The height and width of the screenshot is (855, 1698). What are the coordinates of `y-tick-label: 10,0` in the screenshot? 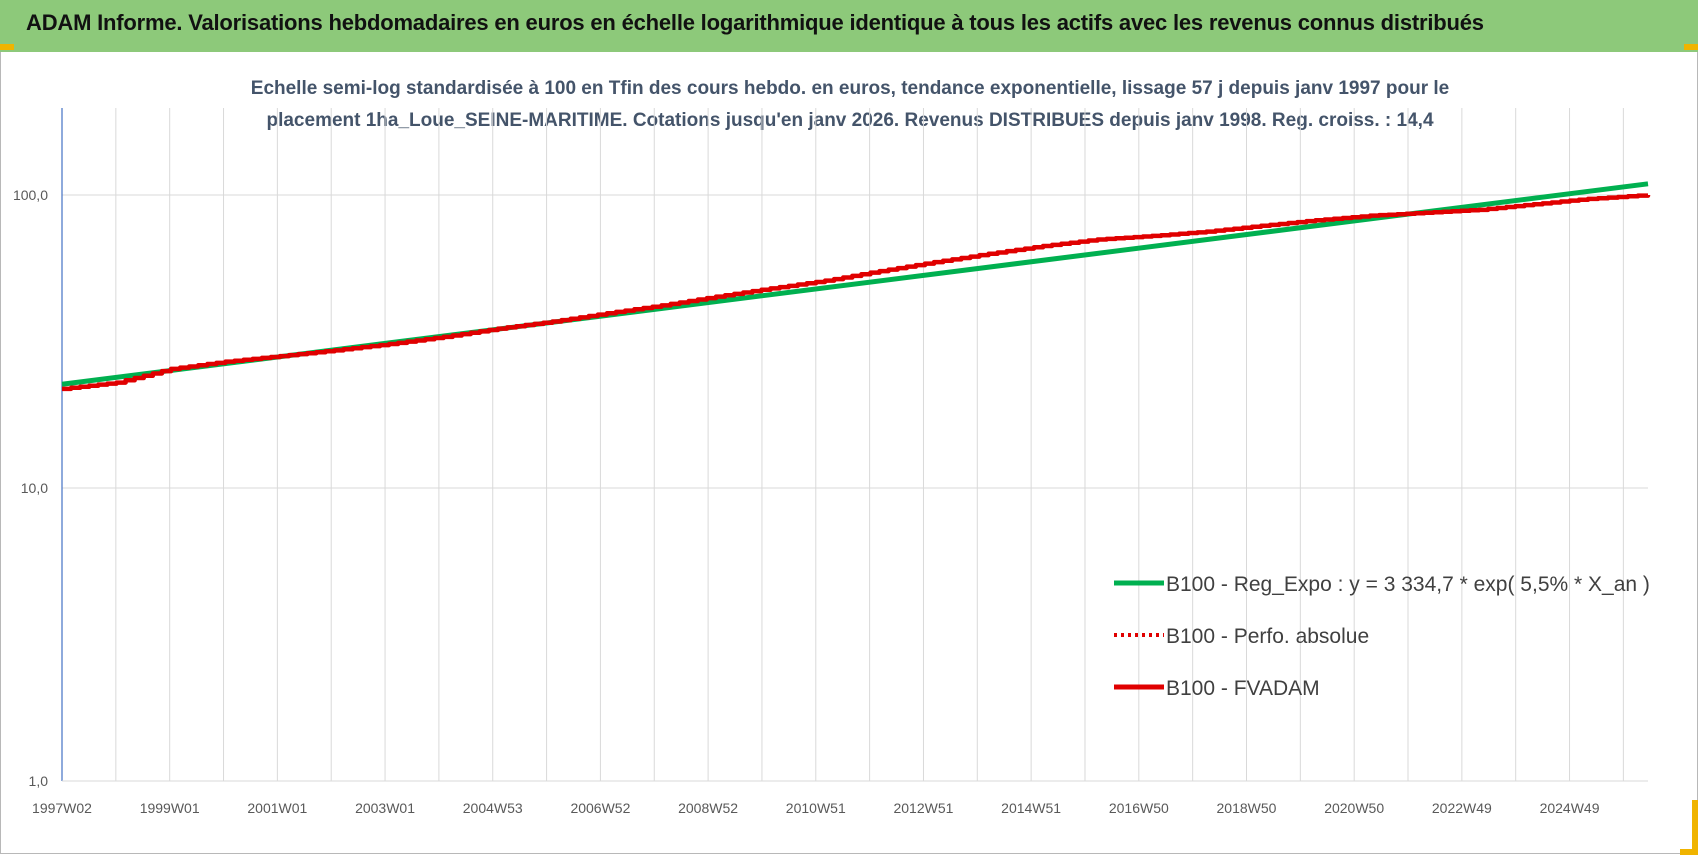 It's located at (34, 488).